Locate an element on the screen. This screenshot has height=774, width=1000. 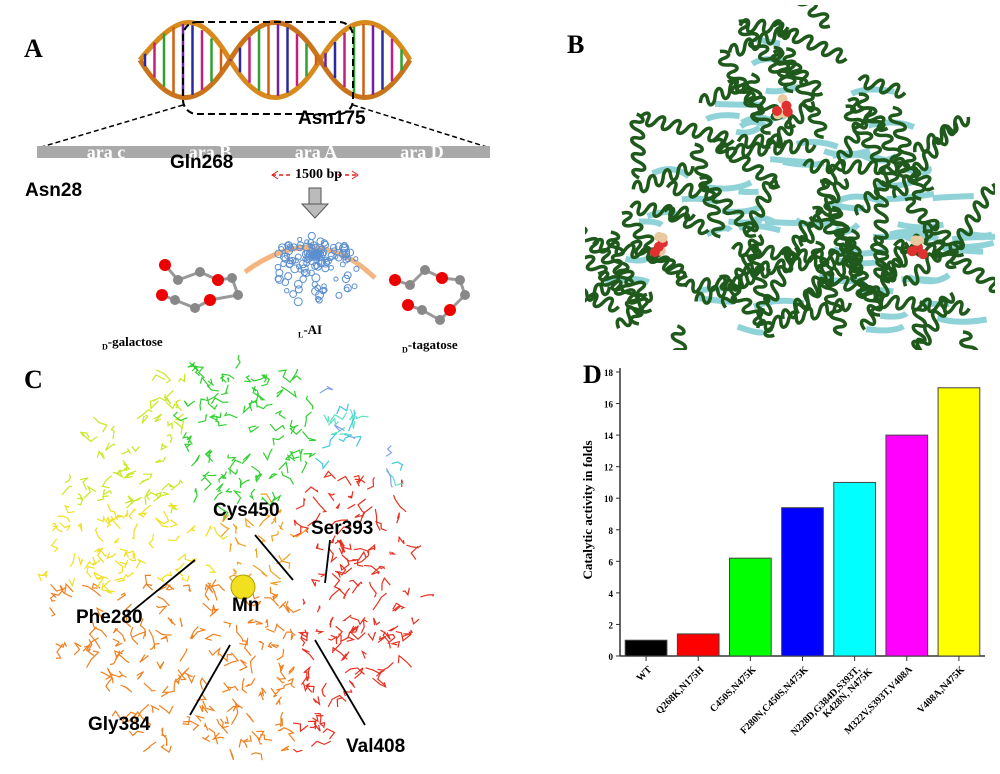
product-name: -tagatose is located at coordinates (432, 344).